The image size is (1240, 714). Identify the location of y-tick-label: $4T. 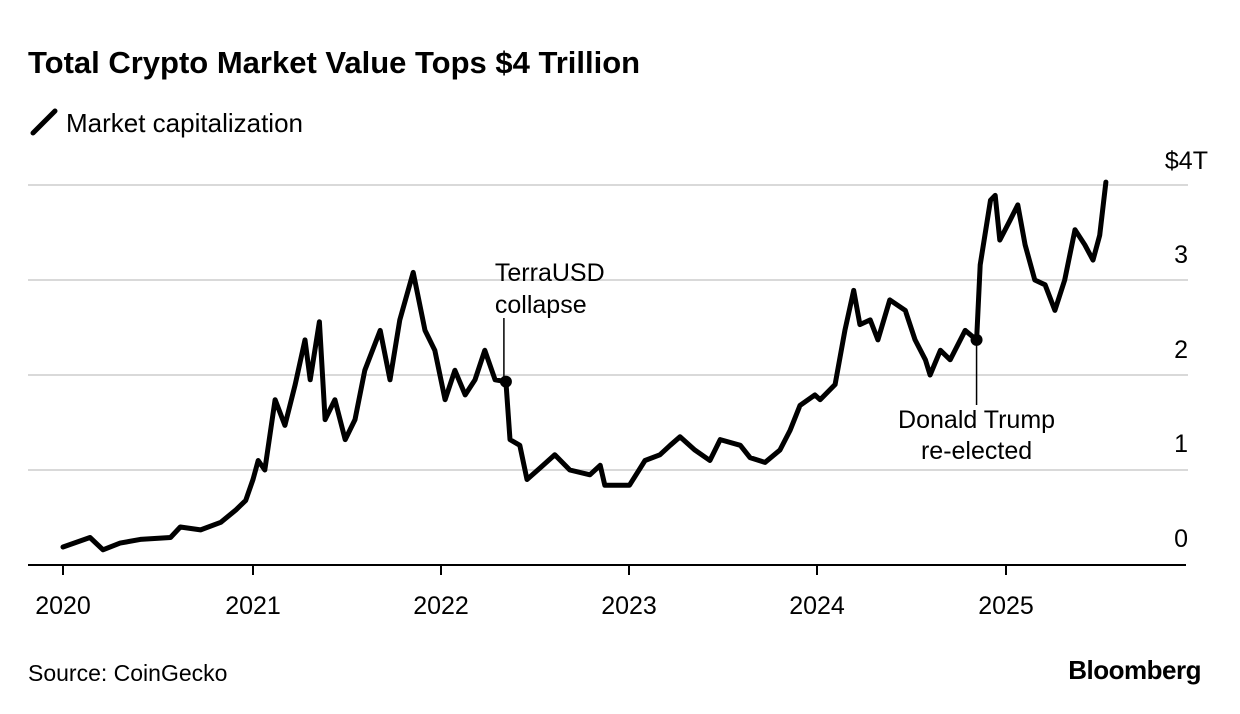
(1186, 161).